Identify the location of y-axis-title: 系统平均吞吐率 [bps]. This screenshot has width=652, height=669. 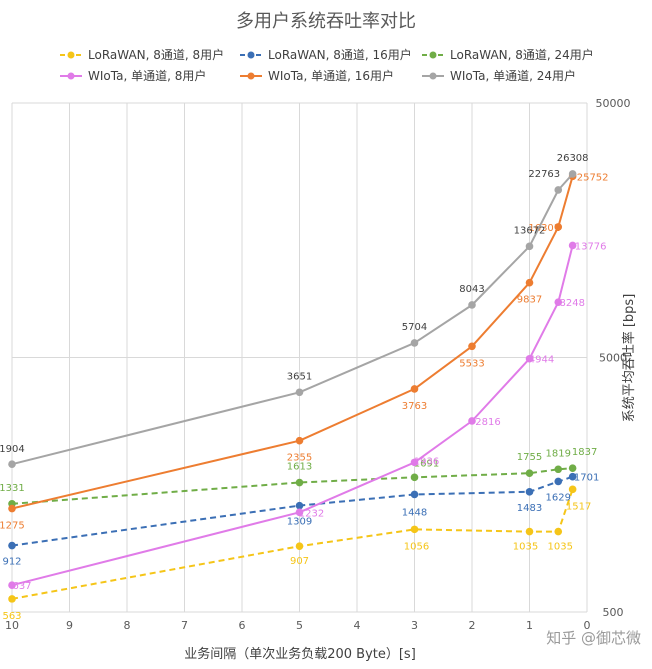
(629, 358).